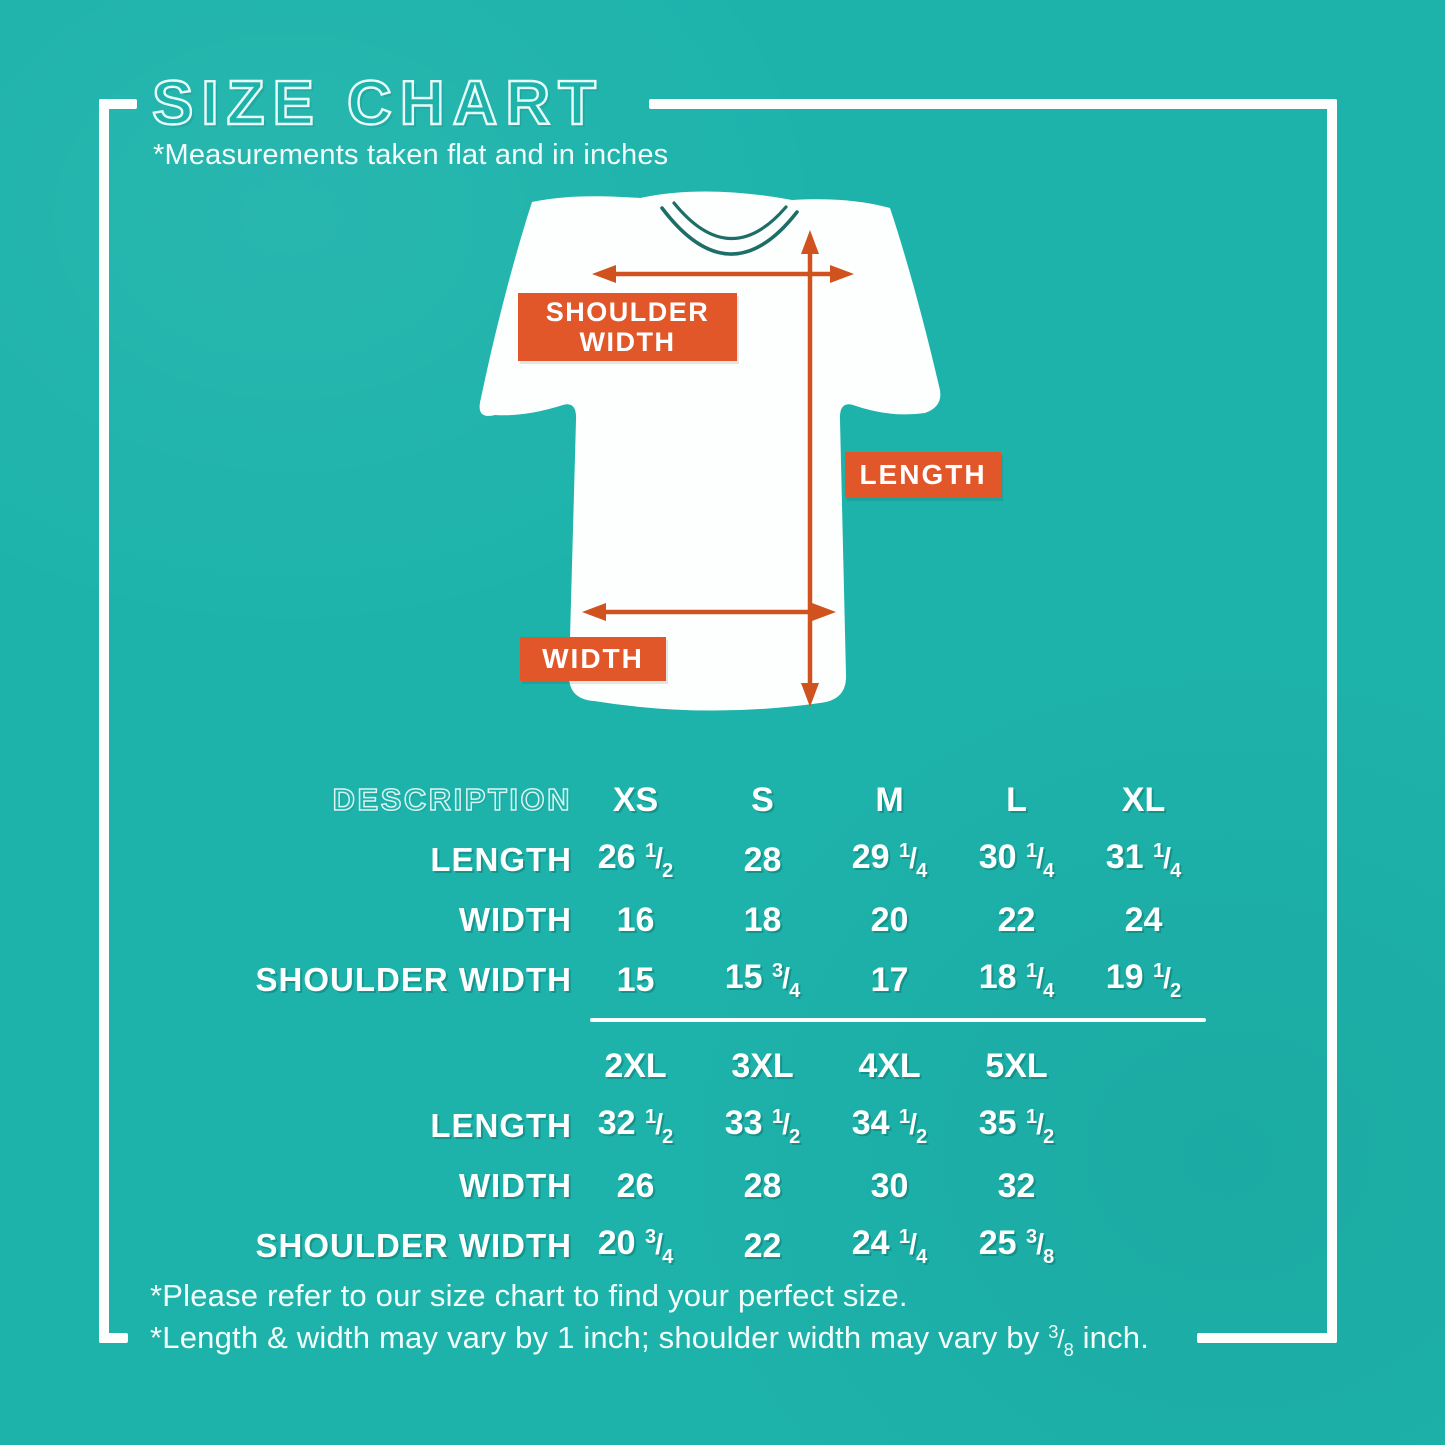 The width and height of the screenshot is (1445, 1445). What do you see at coordinates (762, 919) in the screenshot?
I see `size-value: 18` at bounding box center [762, 919].